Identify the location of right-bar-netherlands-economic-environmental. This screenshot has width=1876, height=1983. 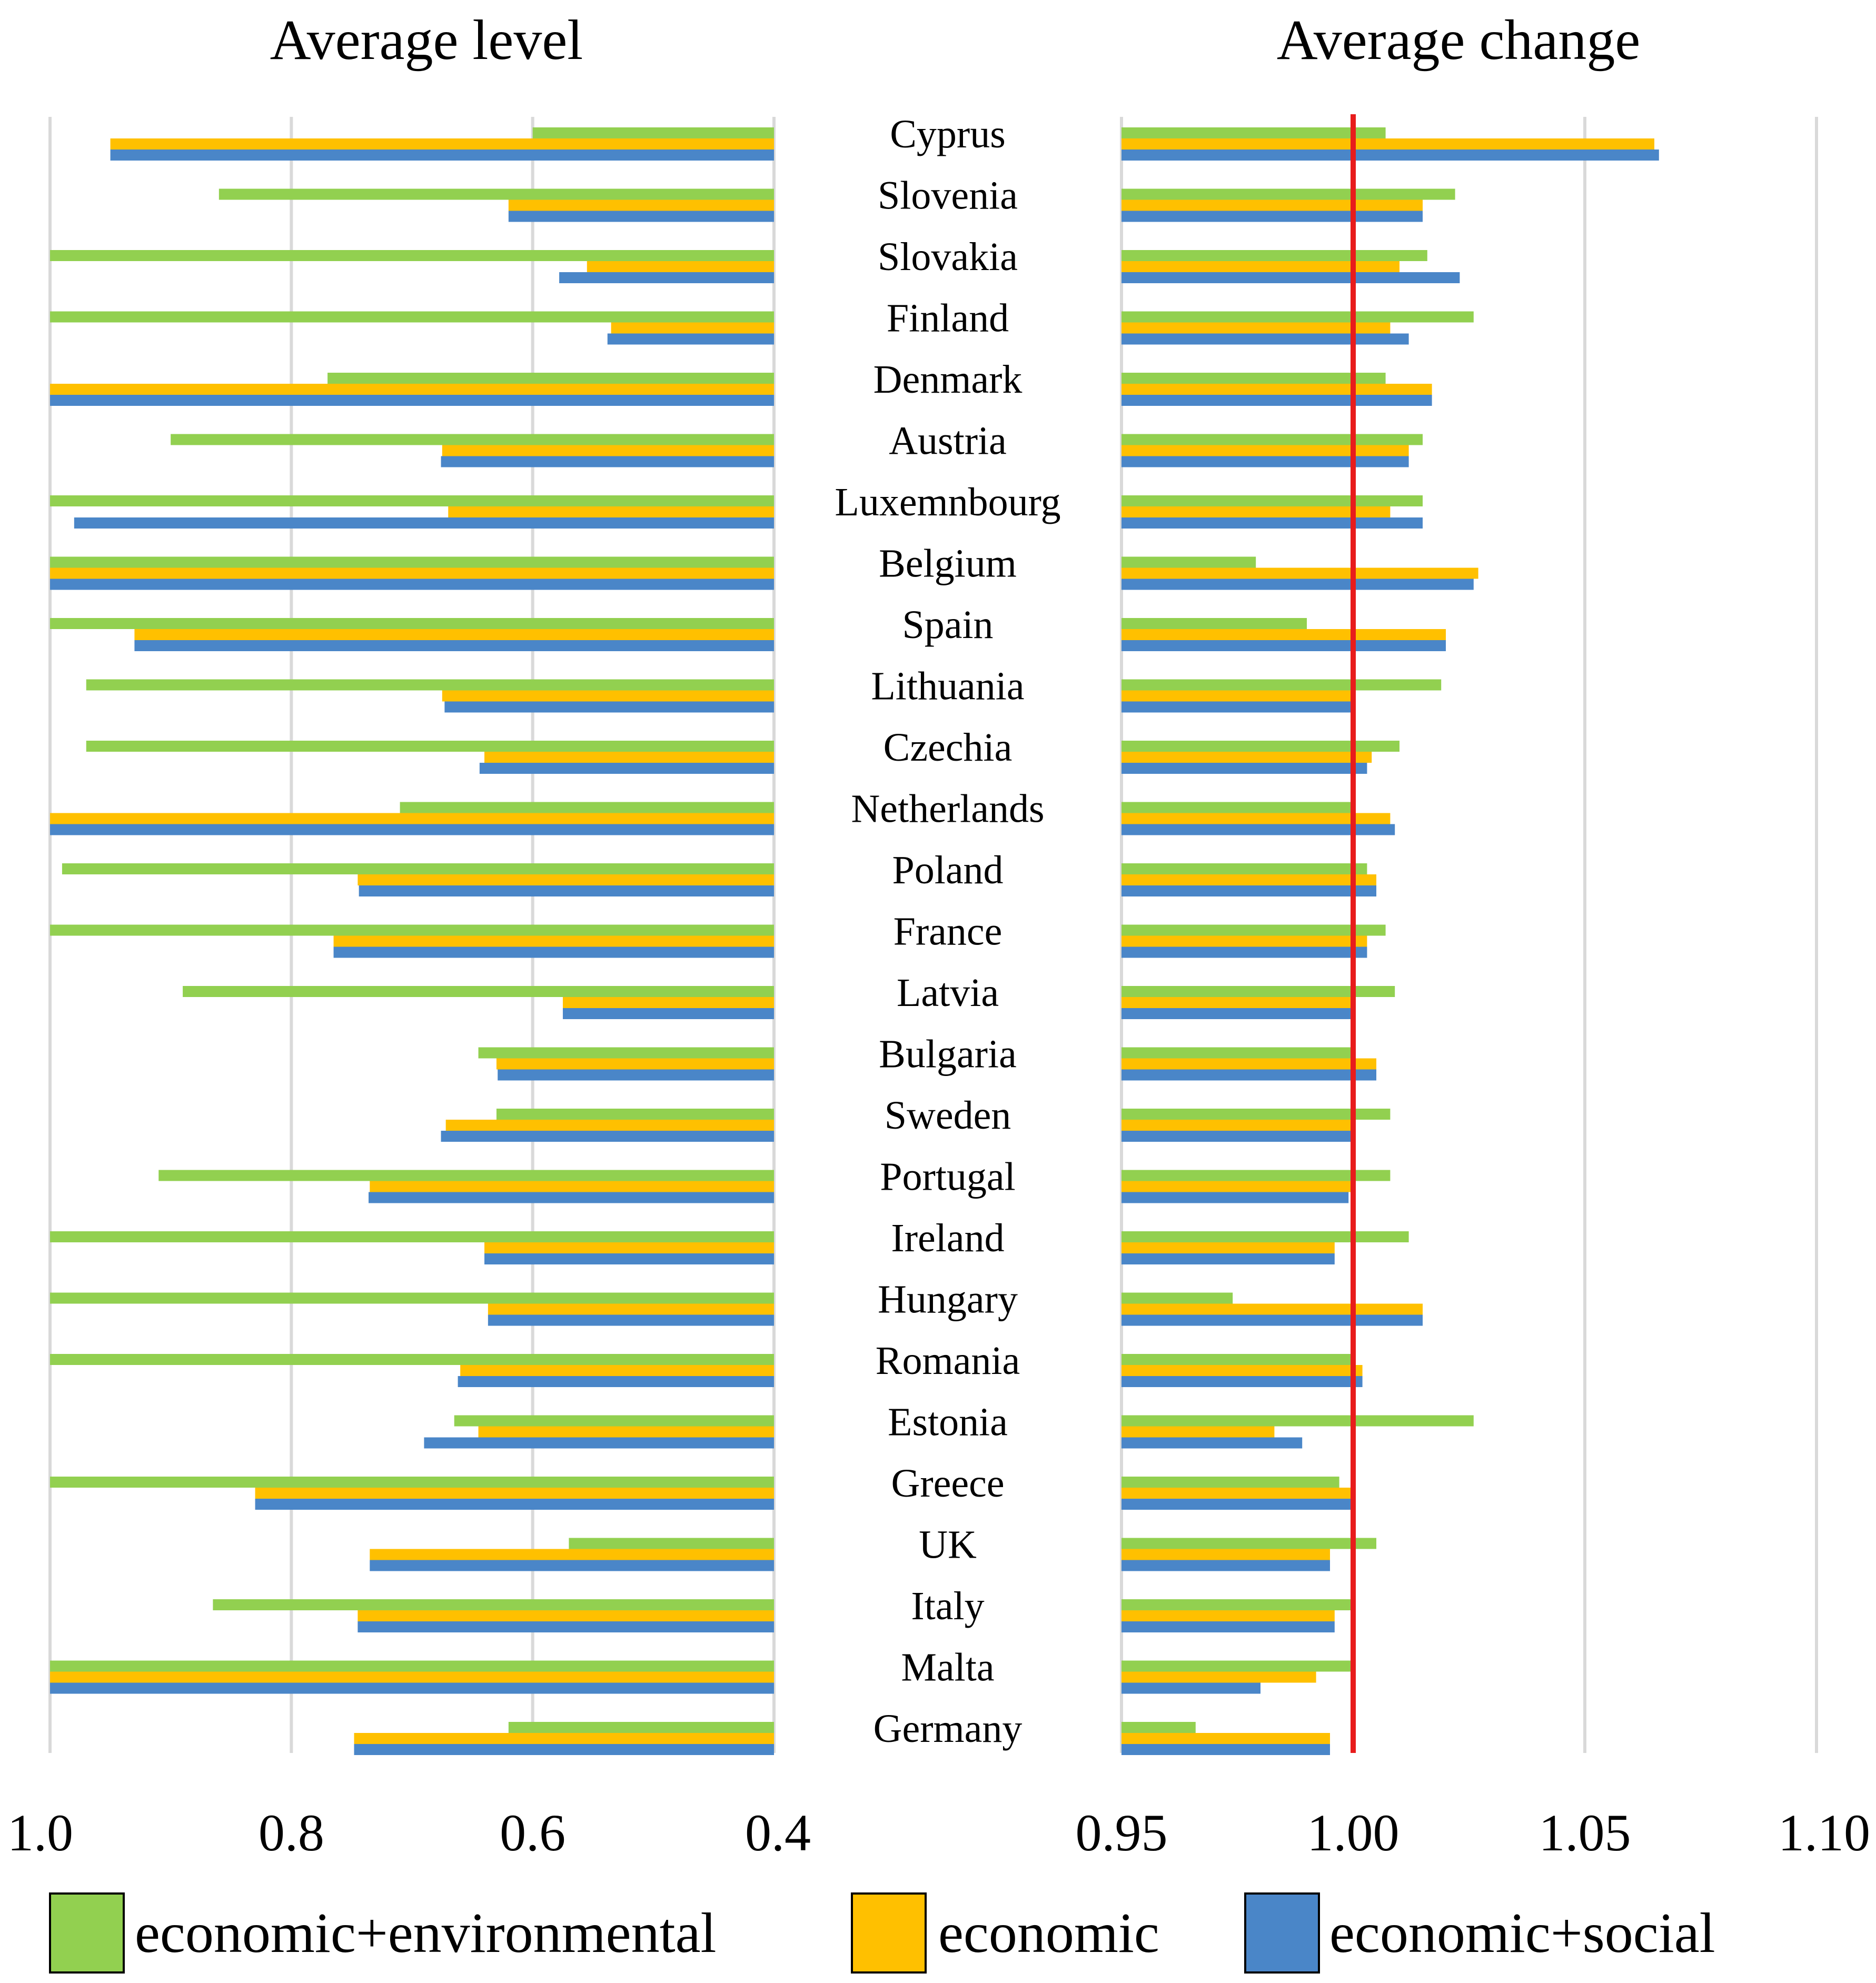
(1237, 807).